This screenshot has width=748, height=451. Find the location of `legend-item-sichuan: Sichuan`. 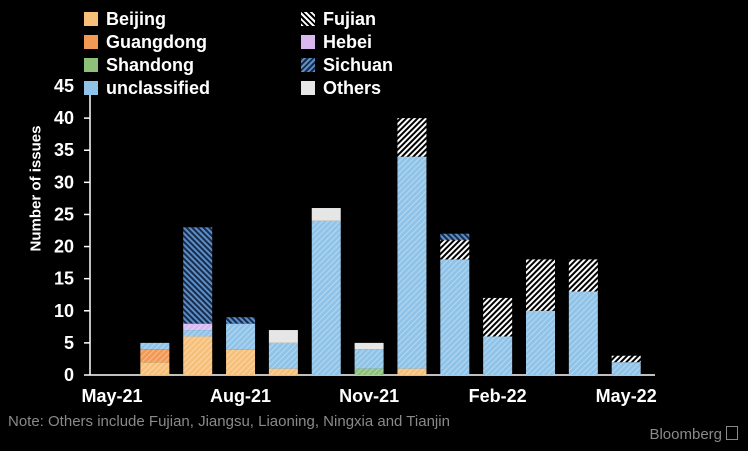

legend-item-sichuan: Sichuan is located at coordinates (347, 65).